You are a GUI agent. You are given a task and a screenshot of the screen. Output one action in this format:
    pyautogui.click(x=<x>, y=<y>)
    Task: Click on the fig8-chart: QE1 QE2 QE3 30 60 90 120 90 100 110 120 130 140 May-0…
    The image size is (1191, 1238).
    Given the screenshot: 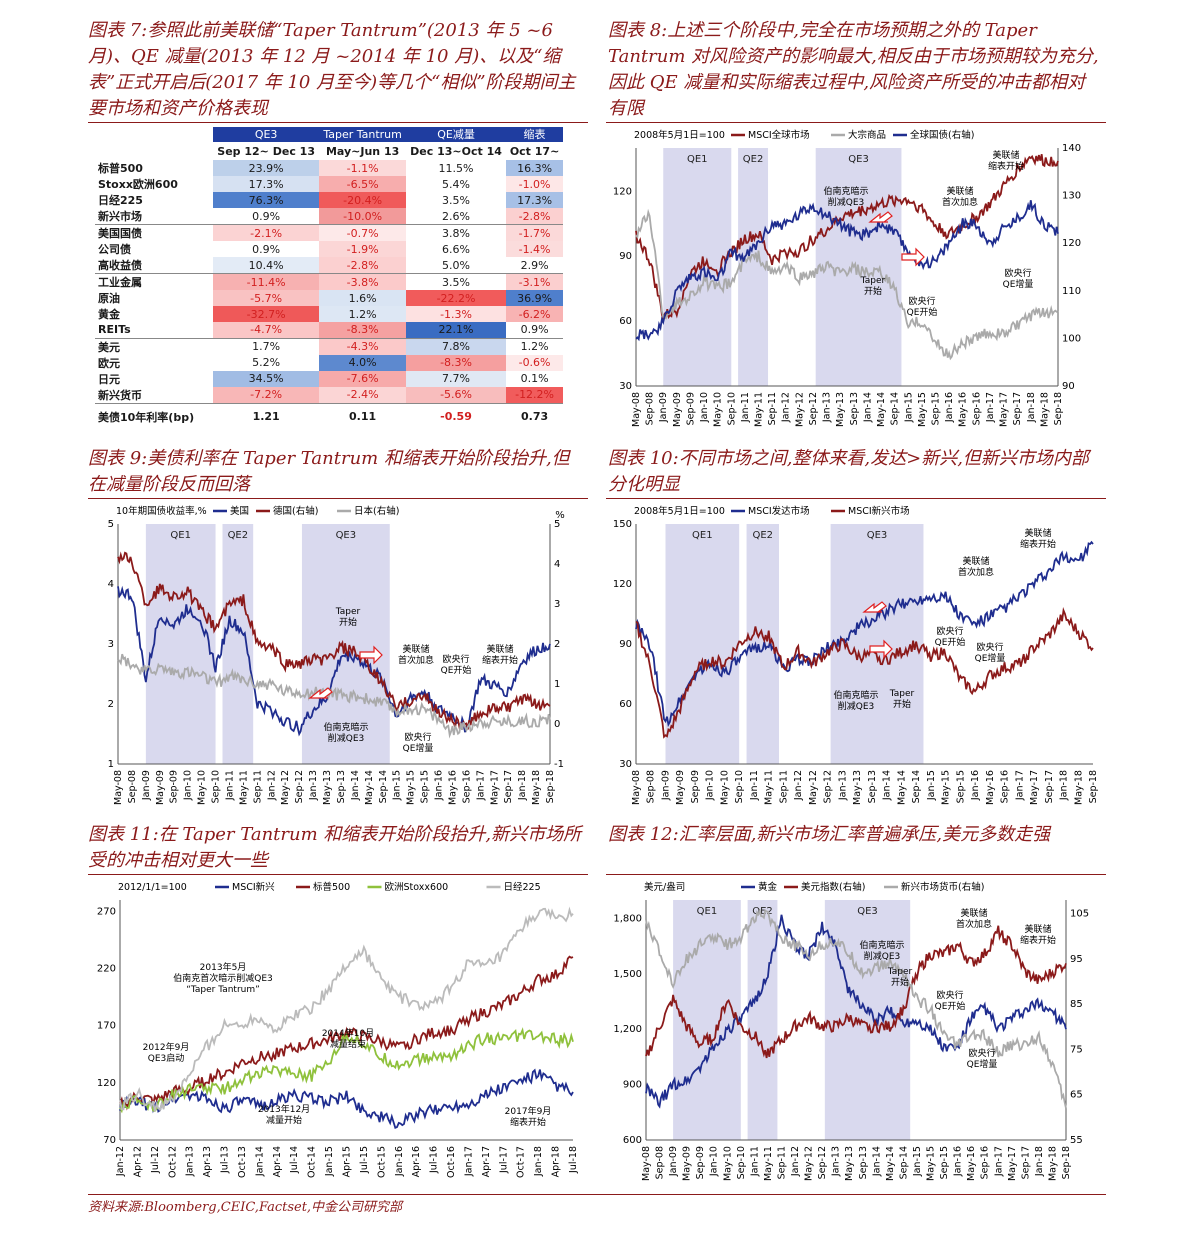 What is the action you would take?
    pyautogui.click(x=847, y=278)
    